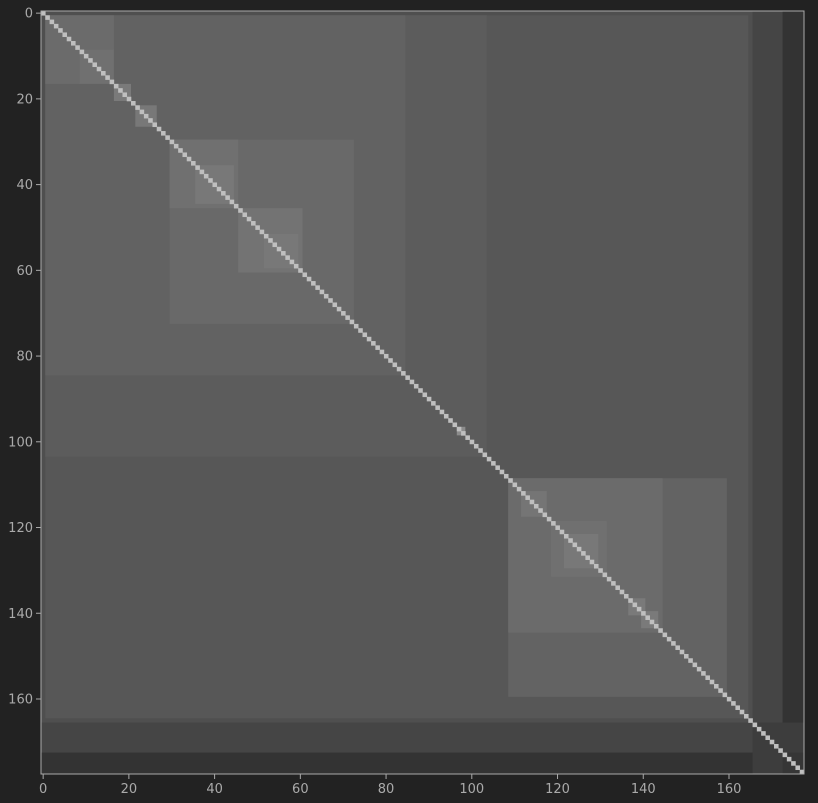 This screenshot has width=818, height=803. Describe the element at coordinates (29, 14) in the screenshot. I see `y-tick-label: 0` at that location.